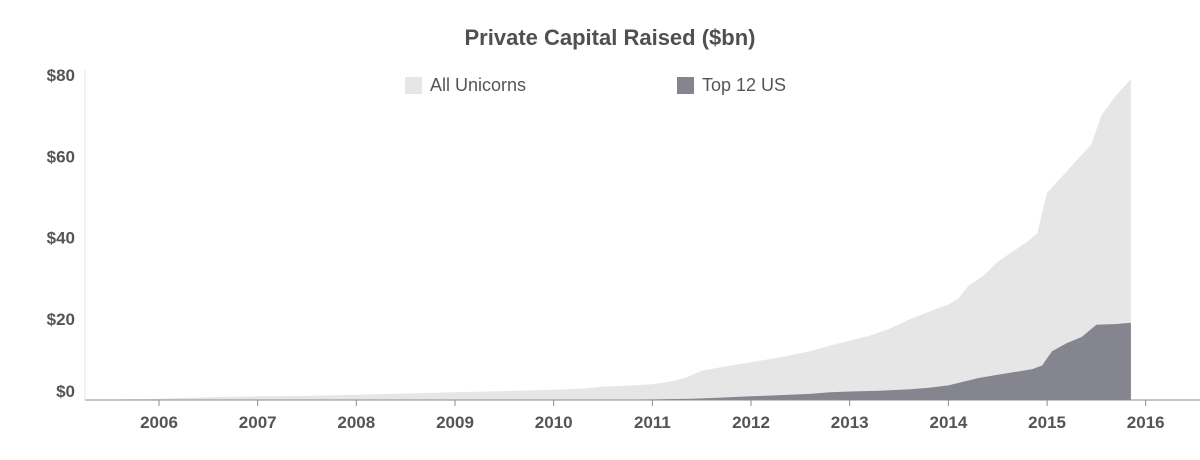  What do you see at coordinates (258, 422) in the screenshot?
I see `x-tick-label: 2007` at bounding box center [258, 422].